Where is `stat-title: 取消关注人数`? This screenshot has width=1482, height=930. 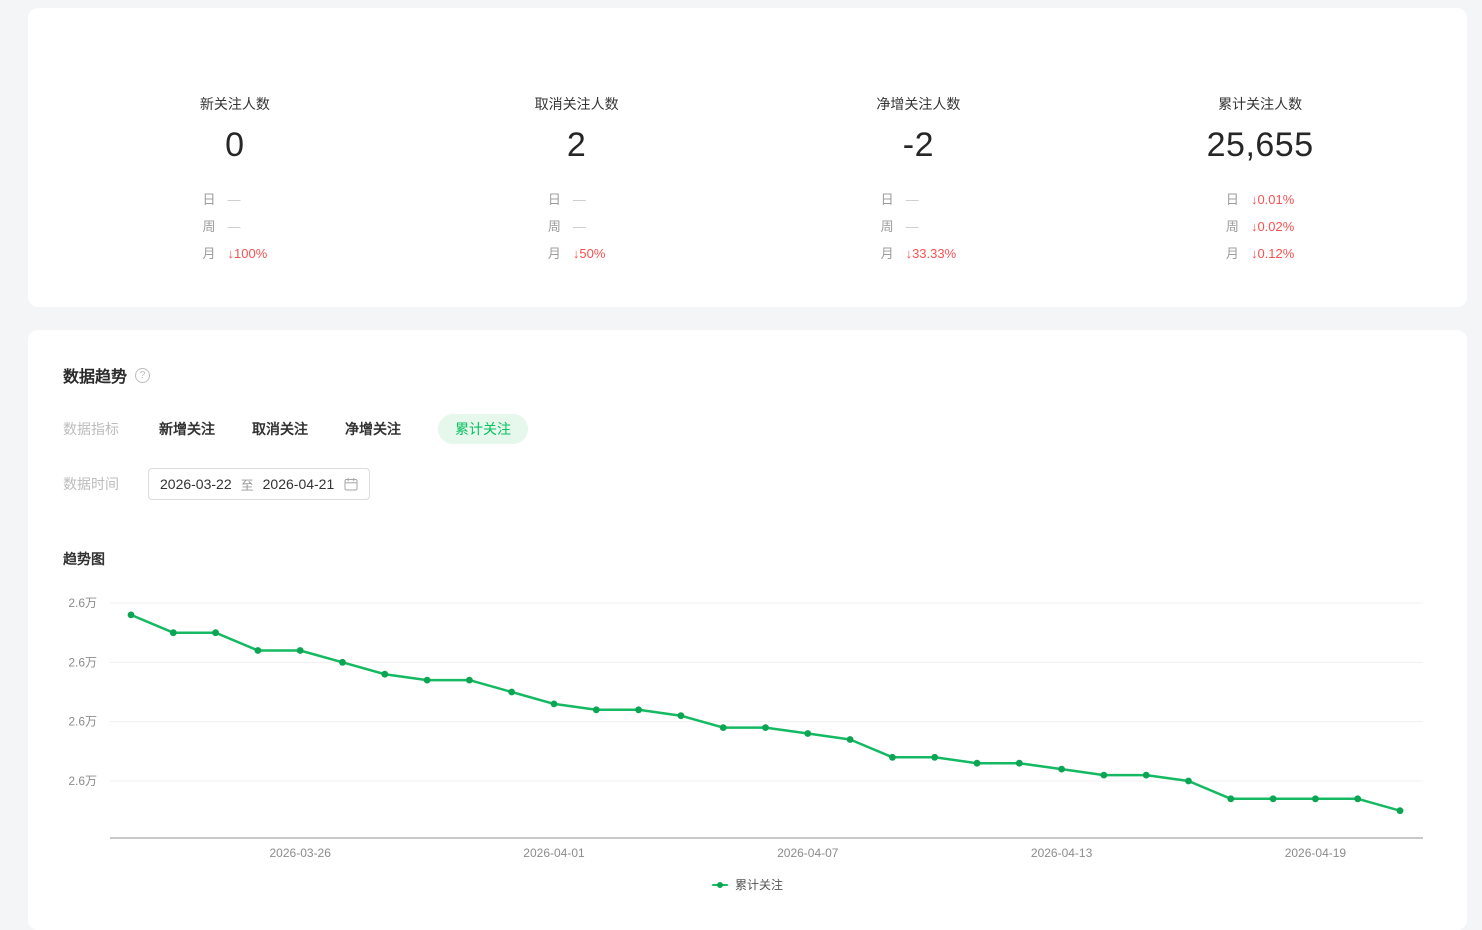 stat-title: 取消关注人数 is located at coordinates (576, 104).